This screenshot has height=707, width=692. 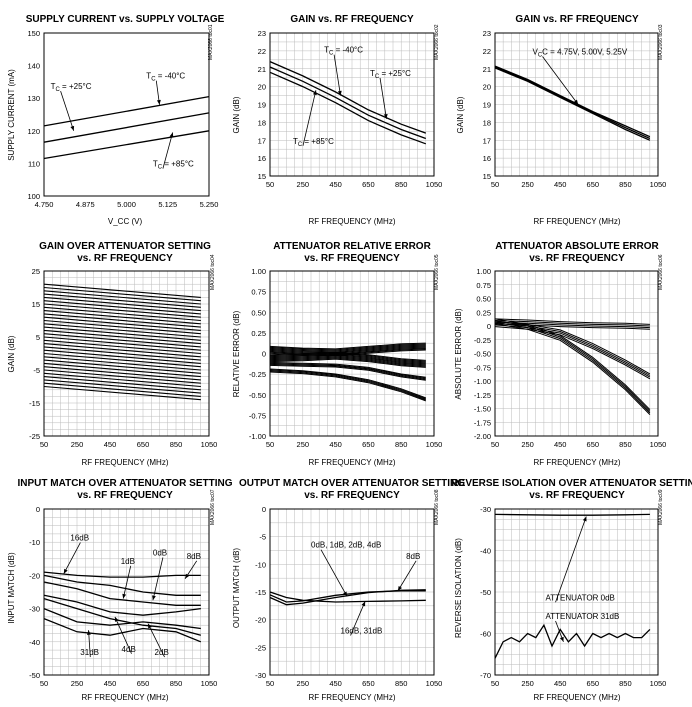 I want to click on series-line-atten-15db, so click(x=122, y=340).